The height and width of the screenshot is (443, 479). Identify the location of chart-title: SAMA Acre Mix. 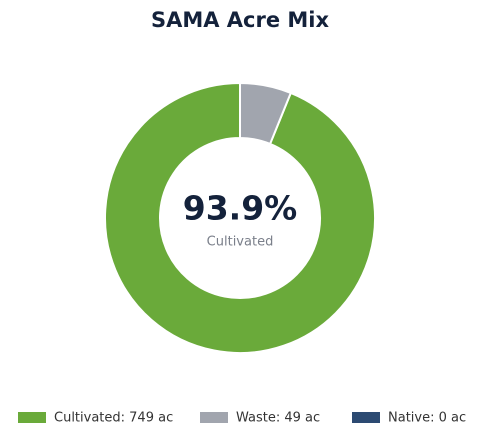
(240, 20).